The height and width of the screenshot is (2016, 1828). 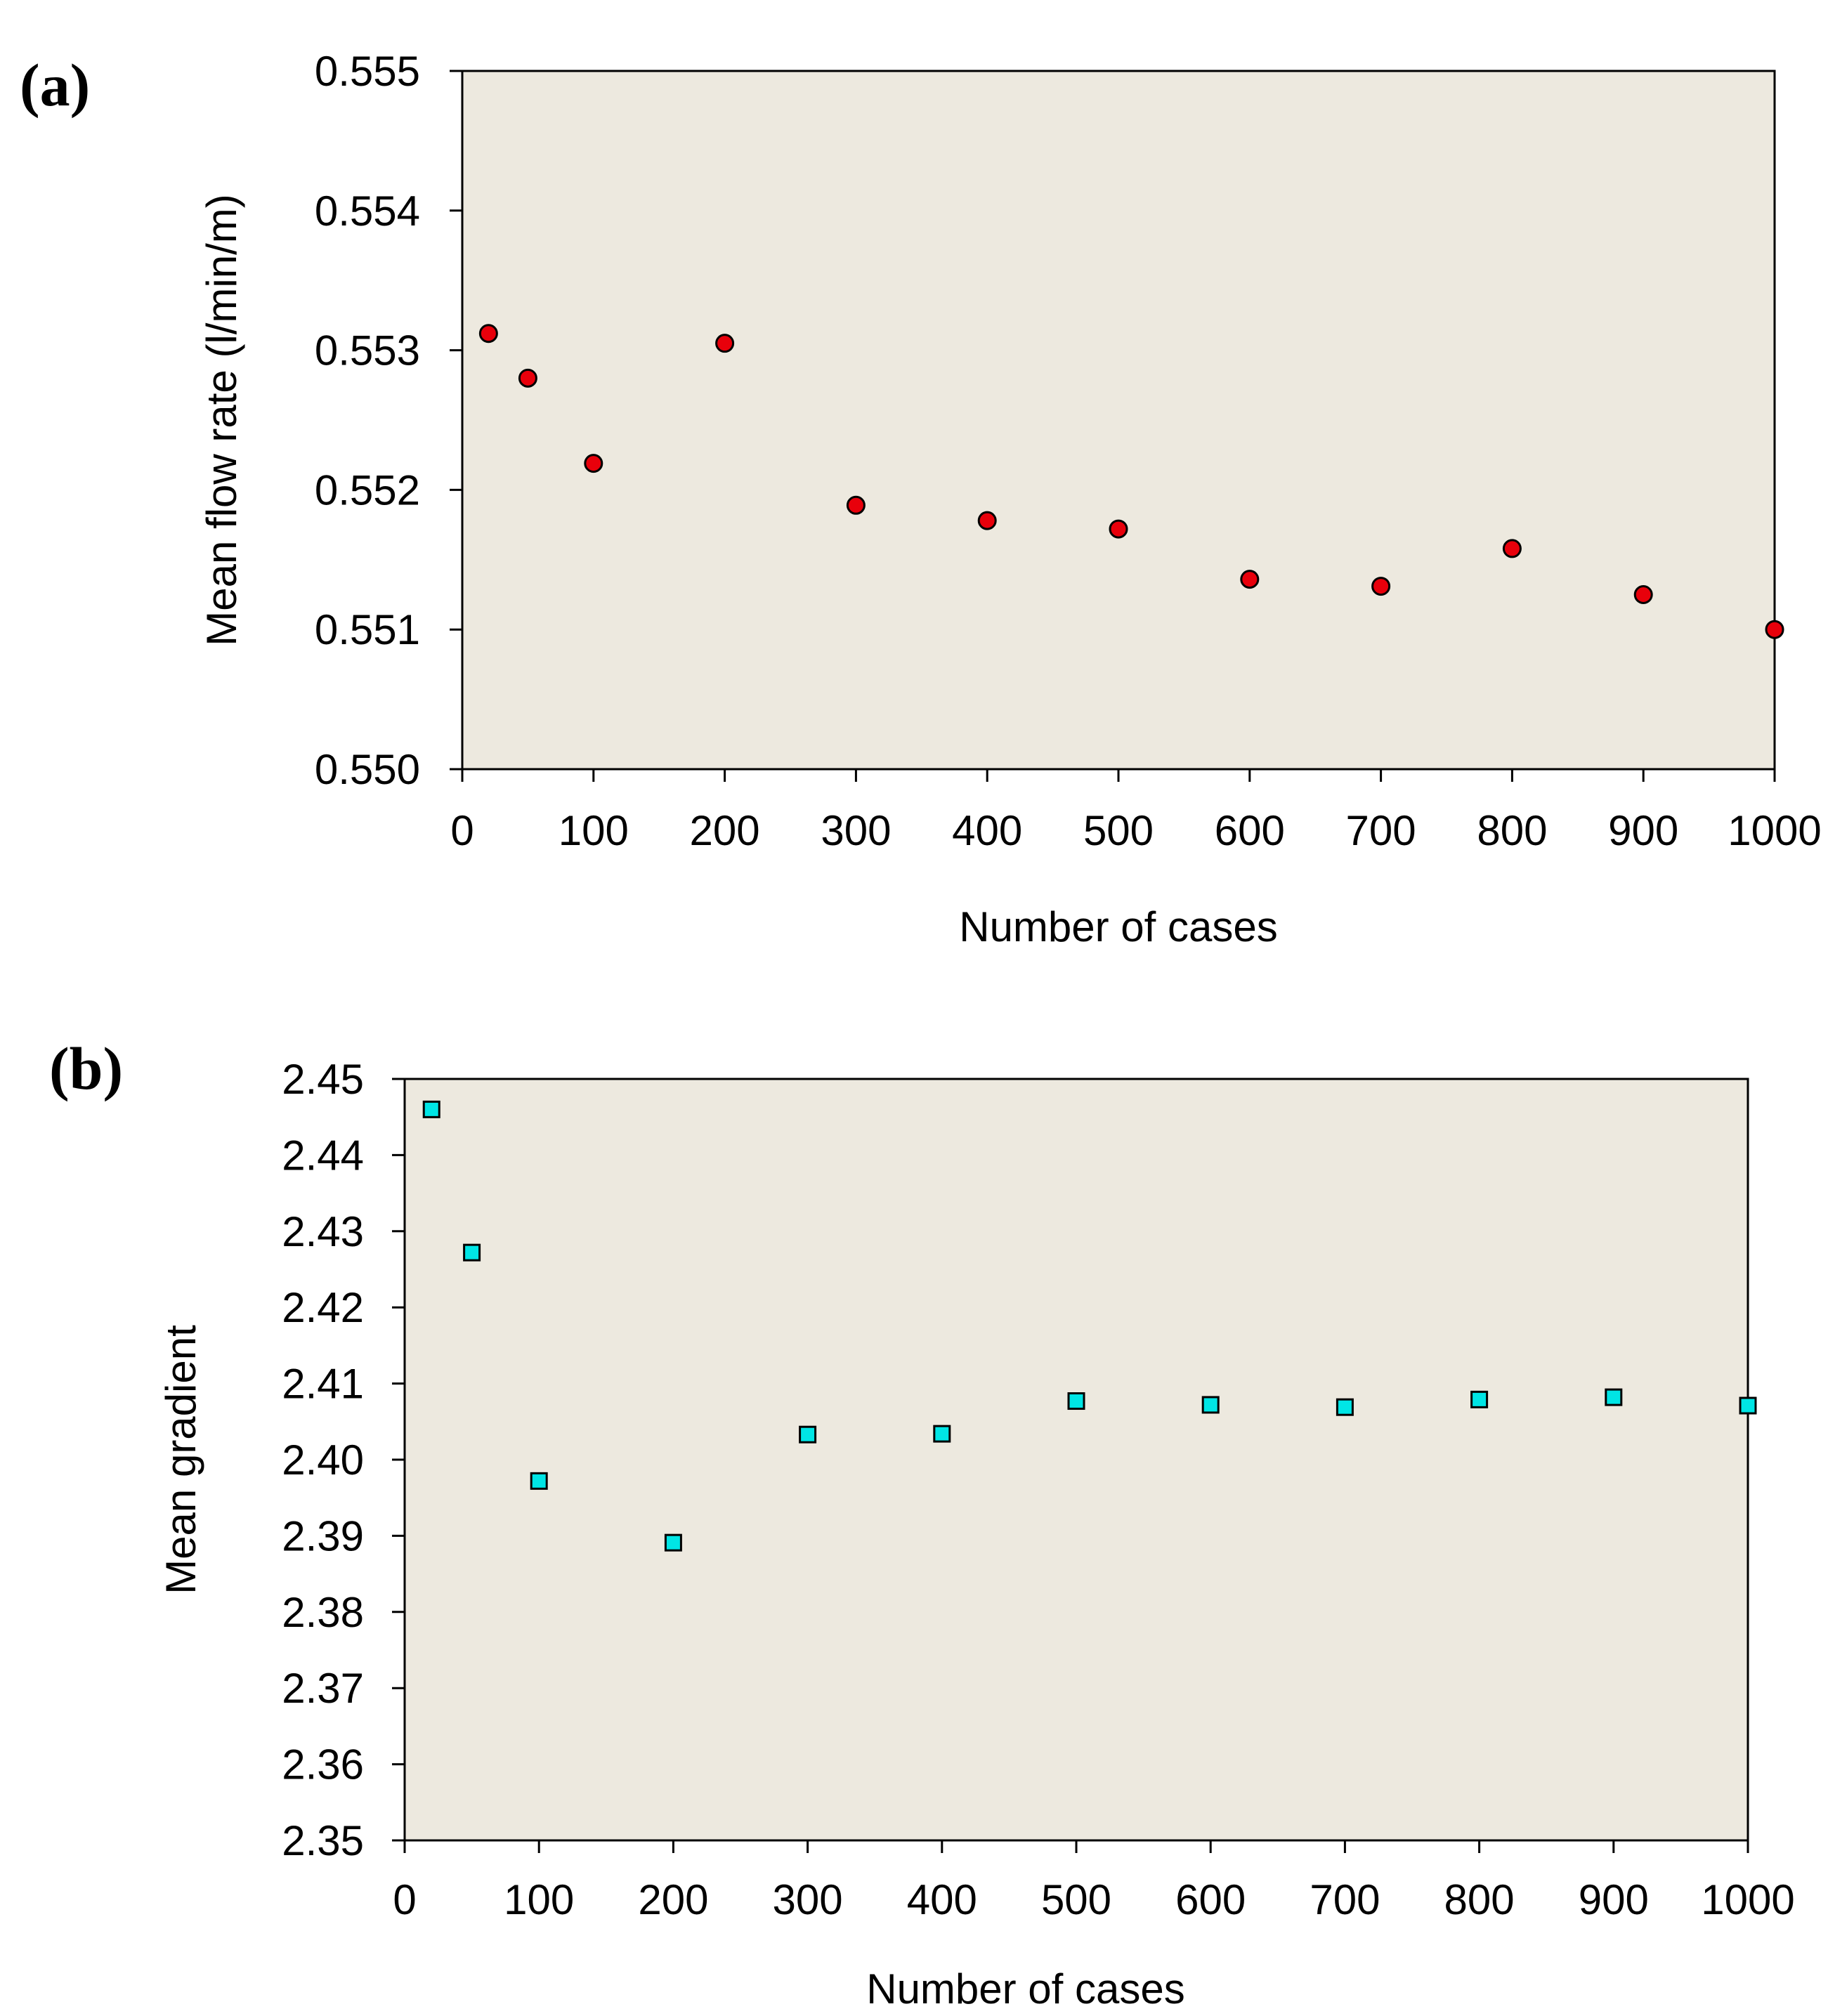 What do you see at coordinates (367, 211) in the screenshot?
I see `y-tick-label-a: 0.554` at bounding box center [367, 211].